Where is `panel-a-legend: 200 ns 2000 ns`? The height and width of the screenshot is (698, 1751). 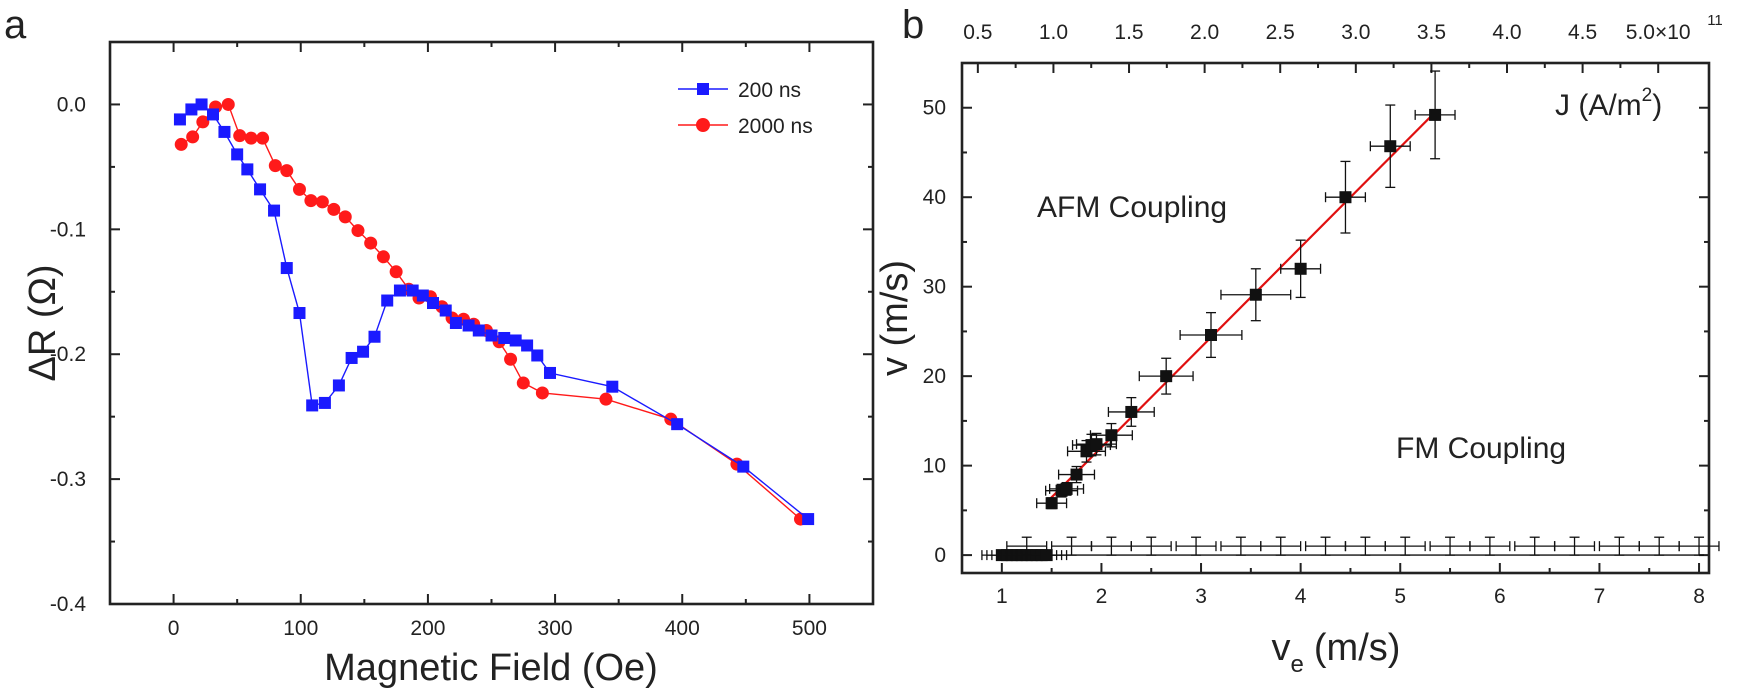 panel-a-legend: 200 ns 2000 ns is located at coordinates (745, 108).